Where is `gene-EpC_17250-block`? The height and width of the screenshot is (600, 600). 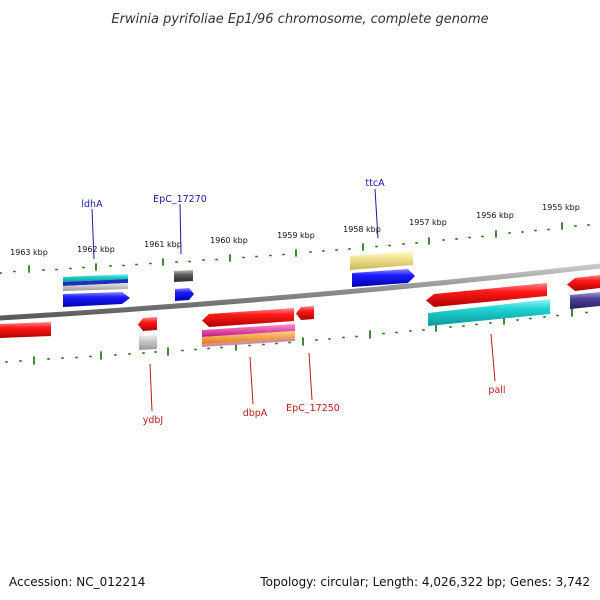 gene-EpC_17250-block is located at coordinates (305, 313).